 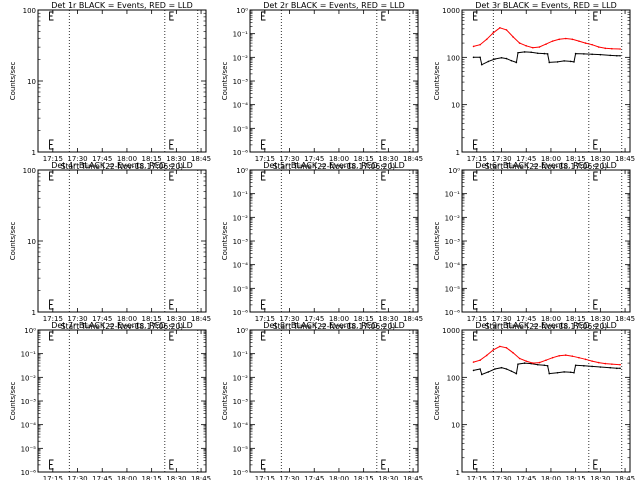 I want to click on chart-5-x-tick-label: 17:30, so click(x=289, y=319).